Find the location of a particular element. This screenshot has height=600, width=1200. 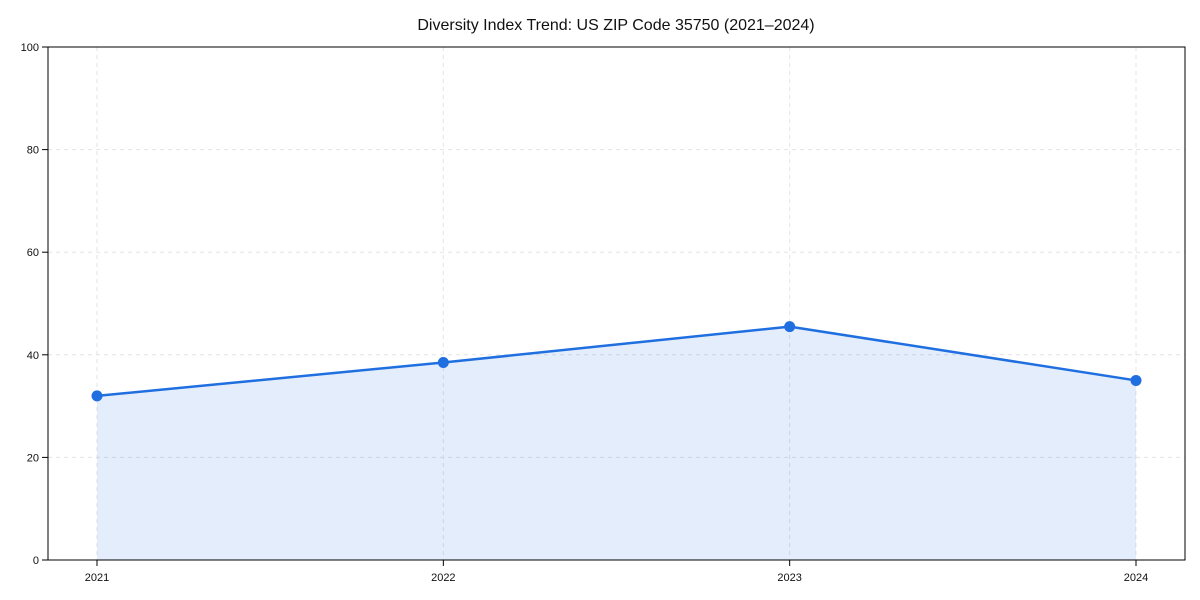

y-tick-label: 60 is located at coordinates (33, 253).